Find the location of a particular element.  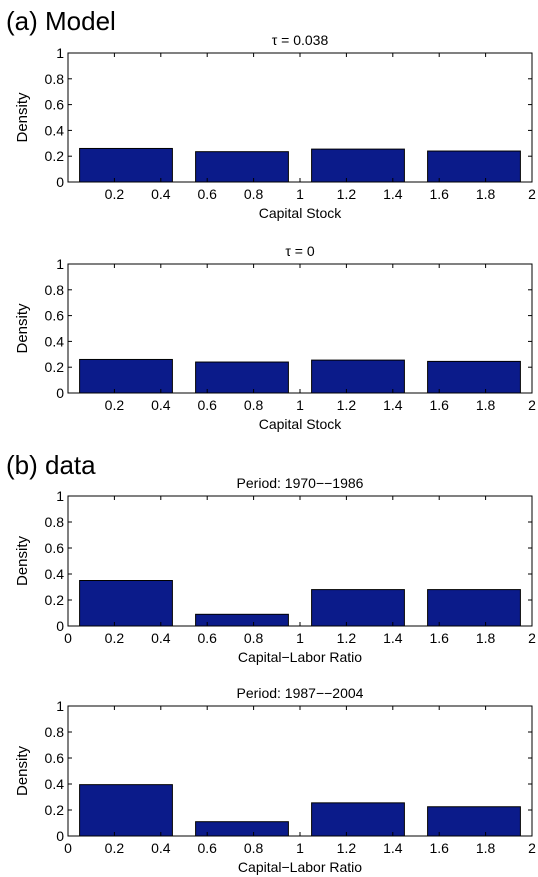

chart-title: Period: 1970−−1986 is located at coordinates (300, 483).